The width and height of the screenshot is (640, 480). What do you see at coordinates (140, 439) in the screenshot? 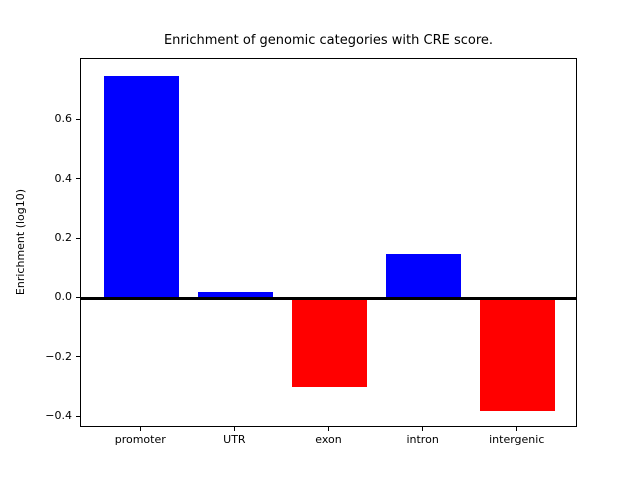
I see `x-tick-label-promoter: promoter` at bounding box center [140, 439].